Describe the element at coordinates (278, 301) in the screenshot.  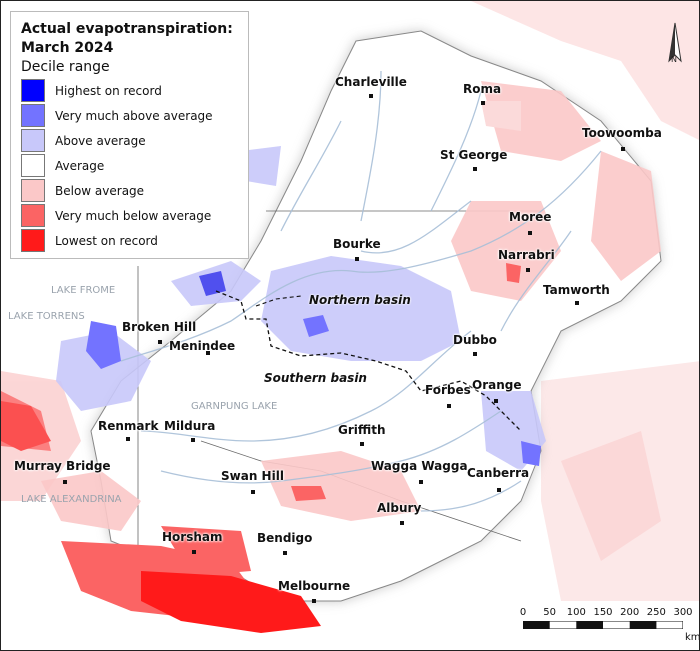
I see `basin-divide-north` at that location.